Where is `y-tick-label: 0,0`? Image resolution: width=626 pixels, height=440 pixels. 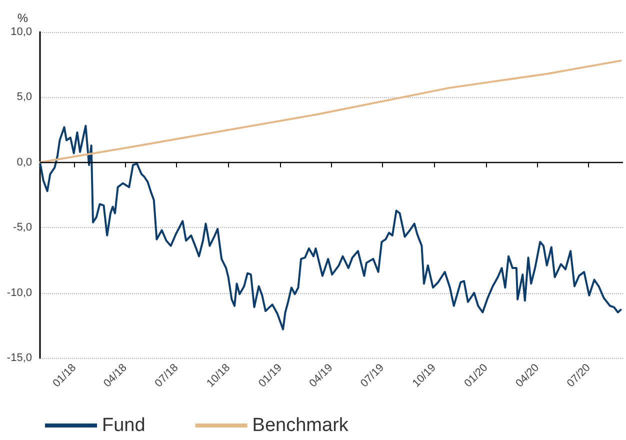 y-tick-label: 0,0 is located at coordinates (24, 162).